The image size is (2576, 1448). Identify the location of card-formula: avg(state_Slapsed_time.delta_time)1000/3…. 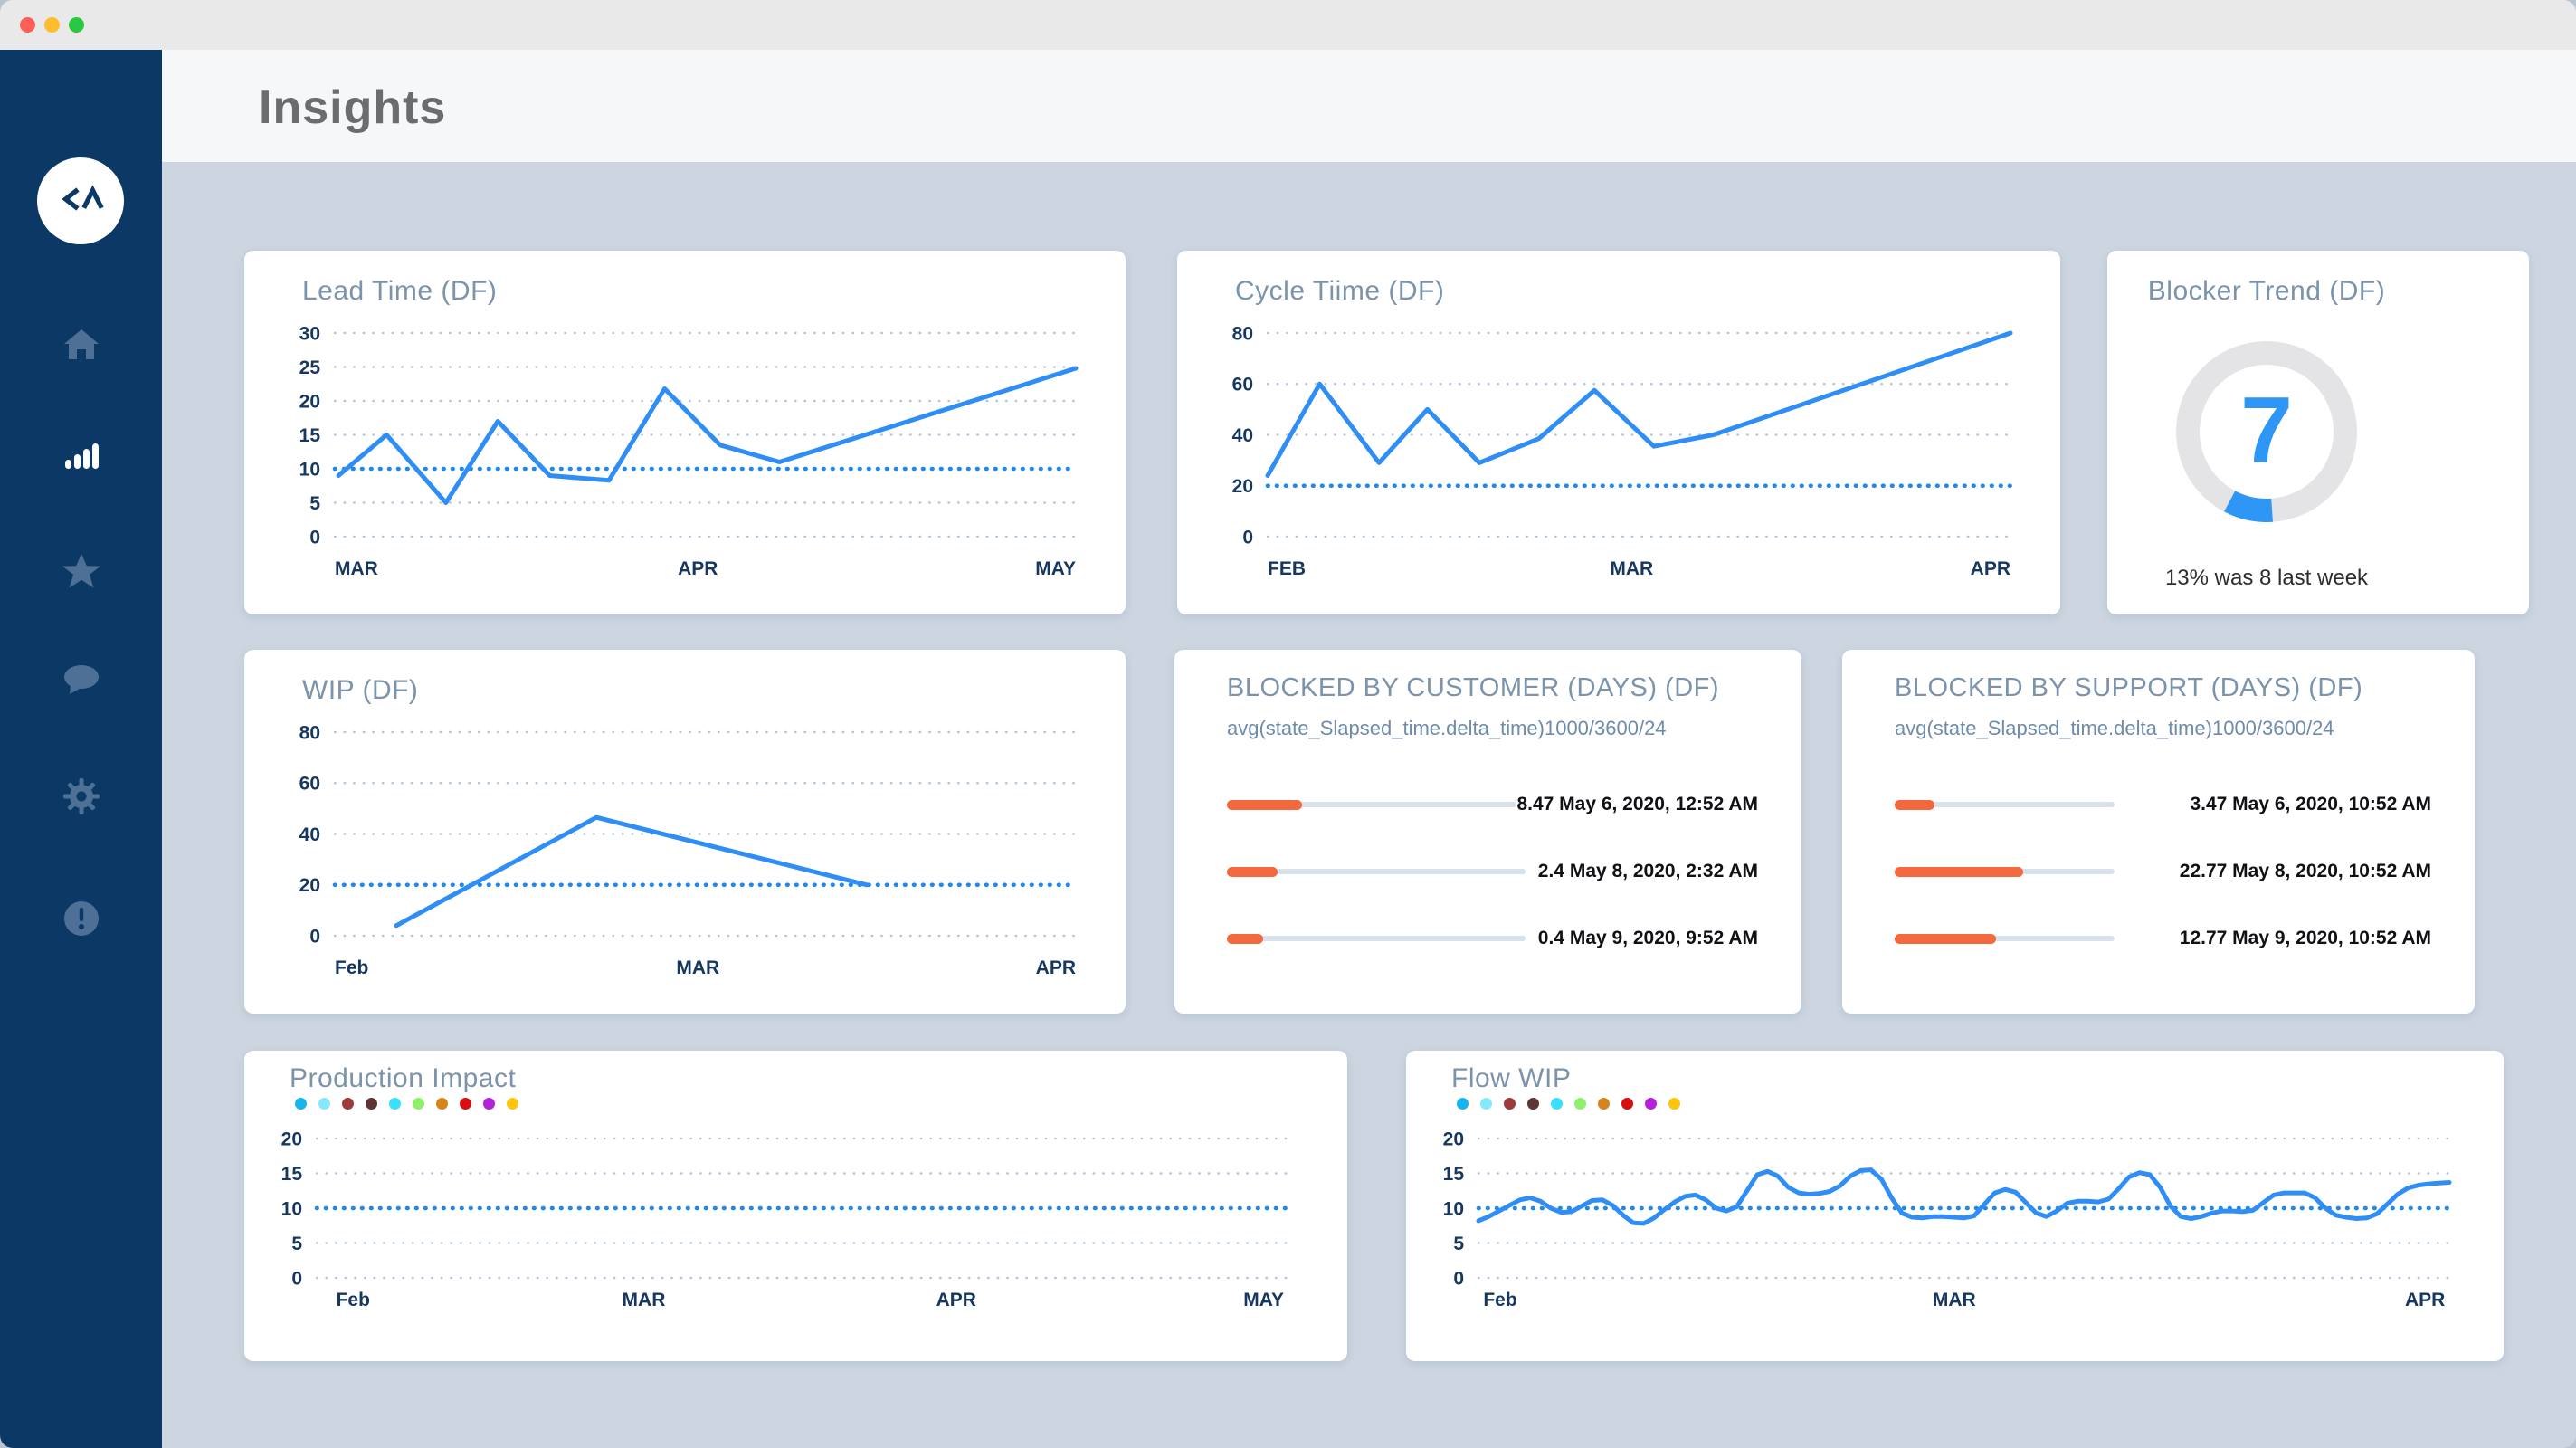
(1447, 728).